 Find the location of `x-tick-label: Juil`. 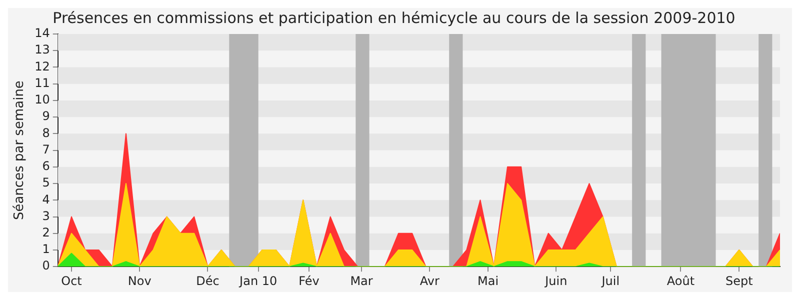

x-tick-label: Juil is located at coordinates (610, 281).